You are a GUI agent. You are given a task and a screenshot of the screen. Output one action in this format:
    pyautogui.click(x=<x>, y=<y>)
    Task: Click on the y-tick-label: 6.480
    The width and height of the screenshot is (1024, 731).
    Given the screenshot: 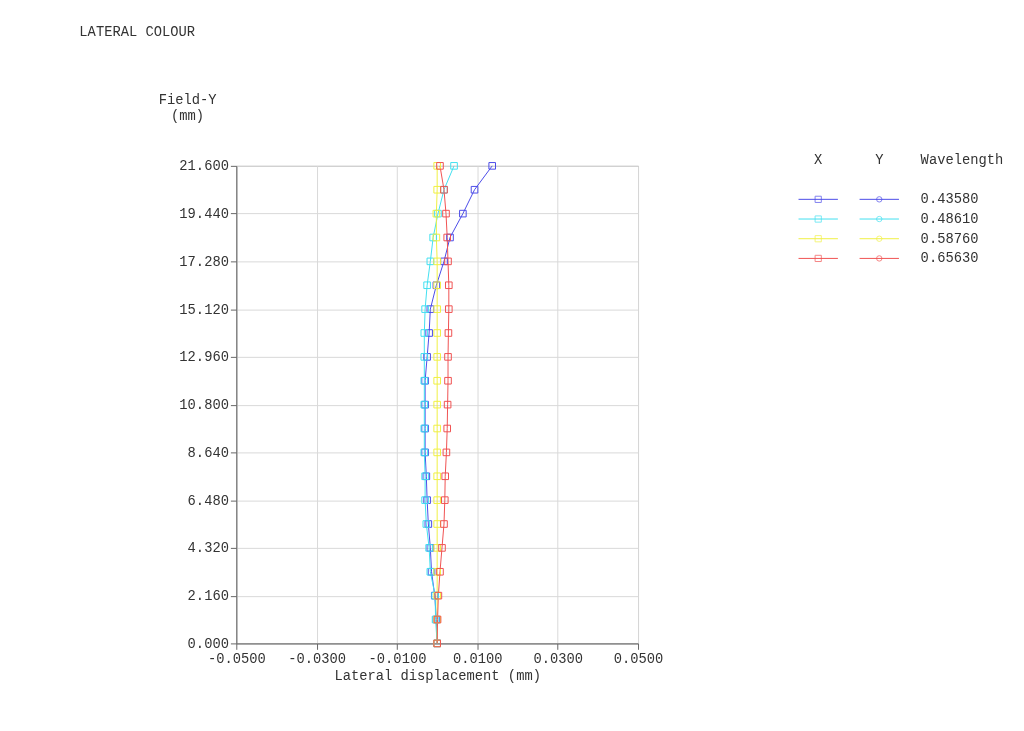 What is the action you would take?
    pyautogui.click(x=208, y=501)
    